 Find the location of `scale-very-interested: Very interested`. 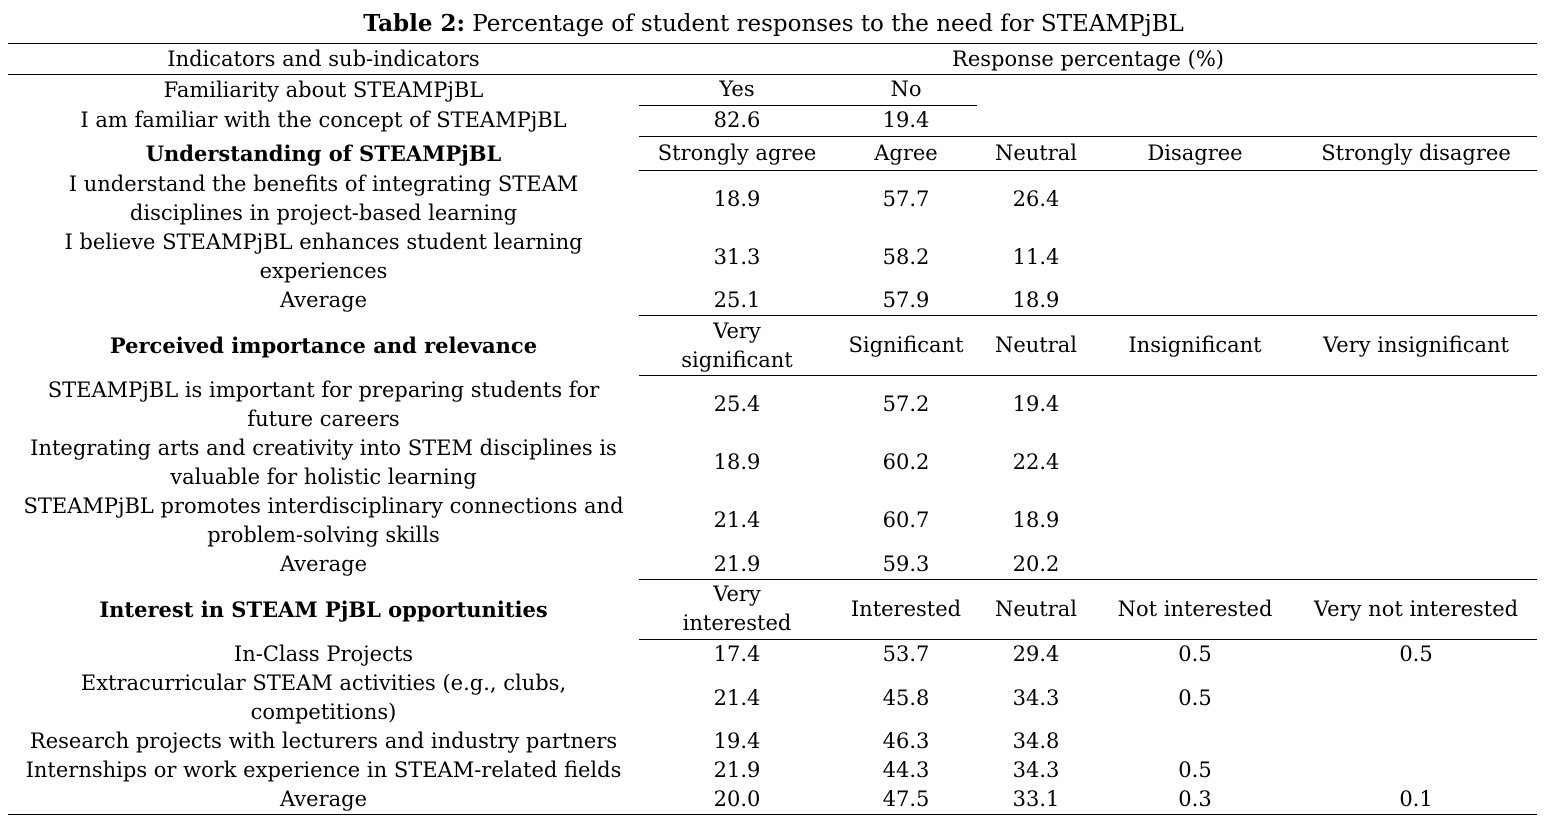

scale-very-interested: Very interested is located at coordinates (737, 609).